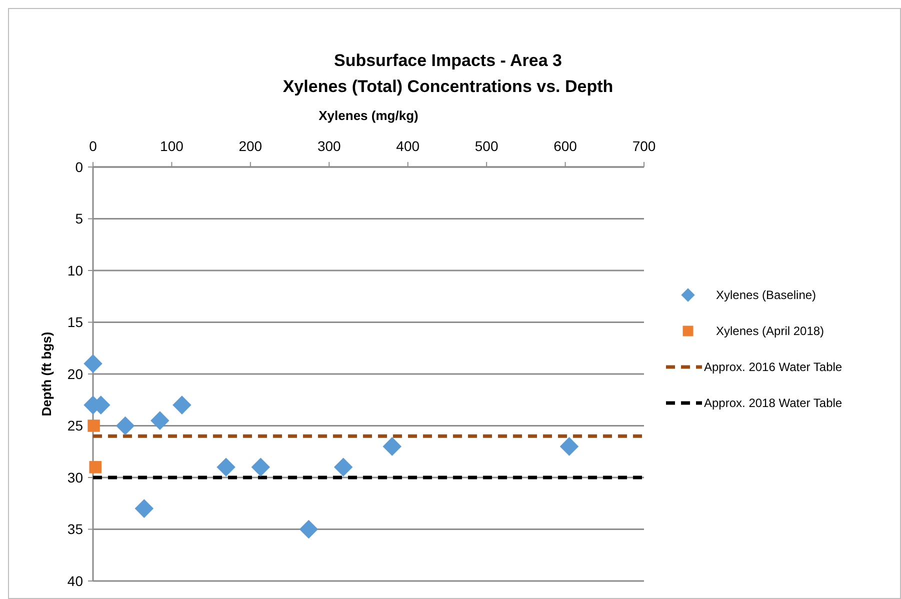 The image size is (901, 599). I want to click on x-tick-label: 200, so click(250, 146).